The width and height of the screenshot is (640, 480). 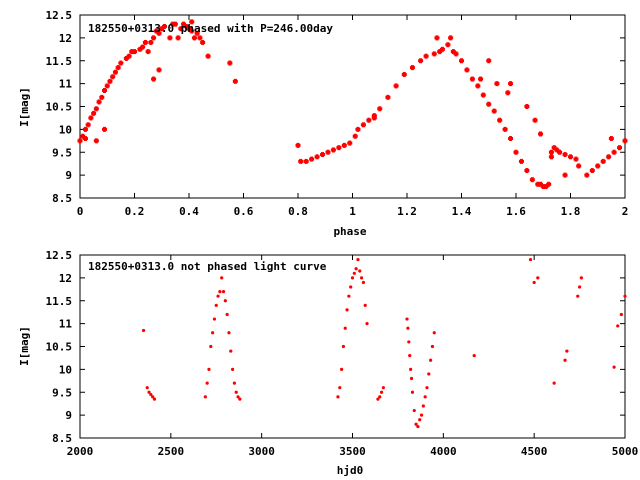 I want to click on x-tick-label: 3500, so click(x=352, y=451).